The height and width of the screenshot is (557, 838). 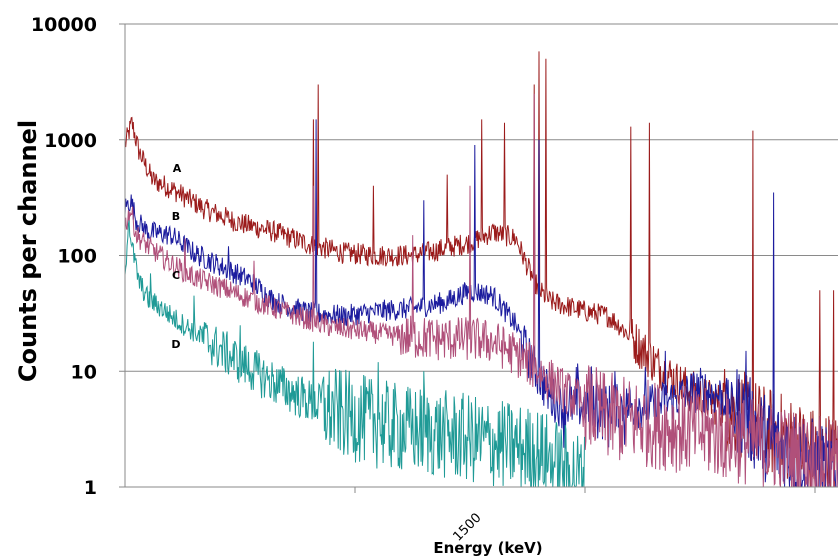 What do you see at coordinates (77, 257) in the screenshot?
I see `y-tick-label: 100` at bounding box center [77, 257].